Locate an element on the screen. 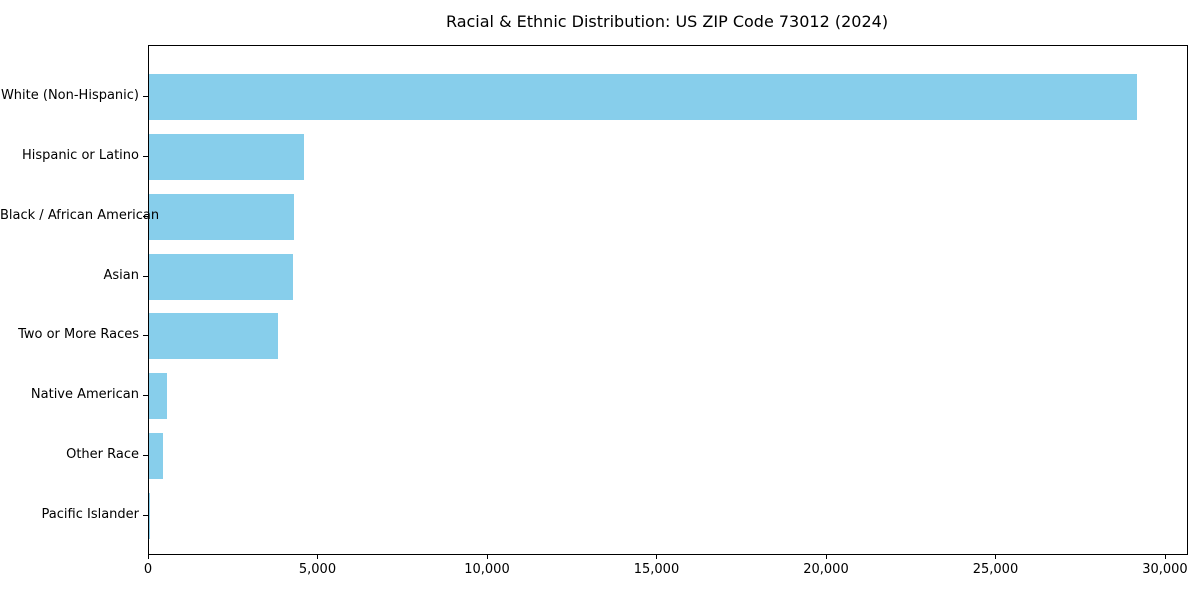 The image size is (1200, 600). y-tick-label: Native American is located at coordinates (84, 395).